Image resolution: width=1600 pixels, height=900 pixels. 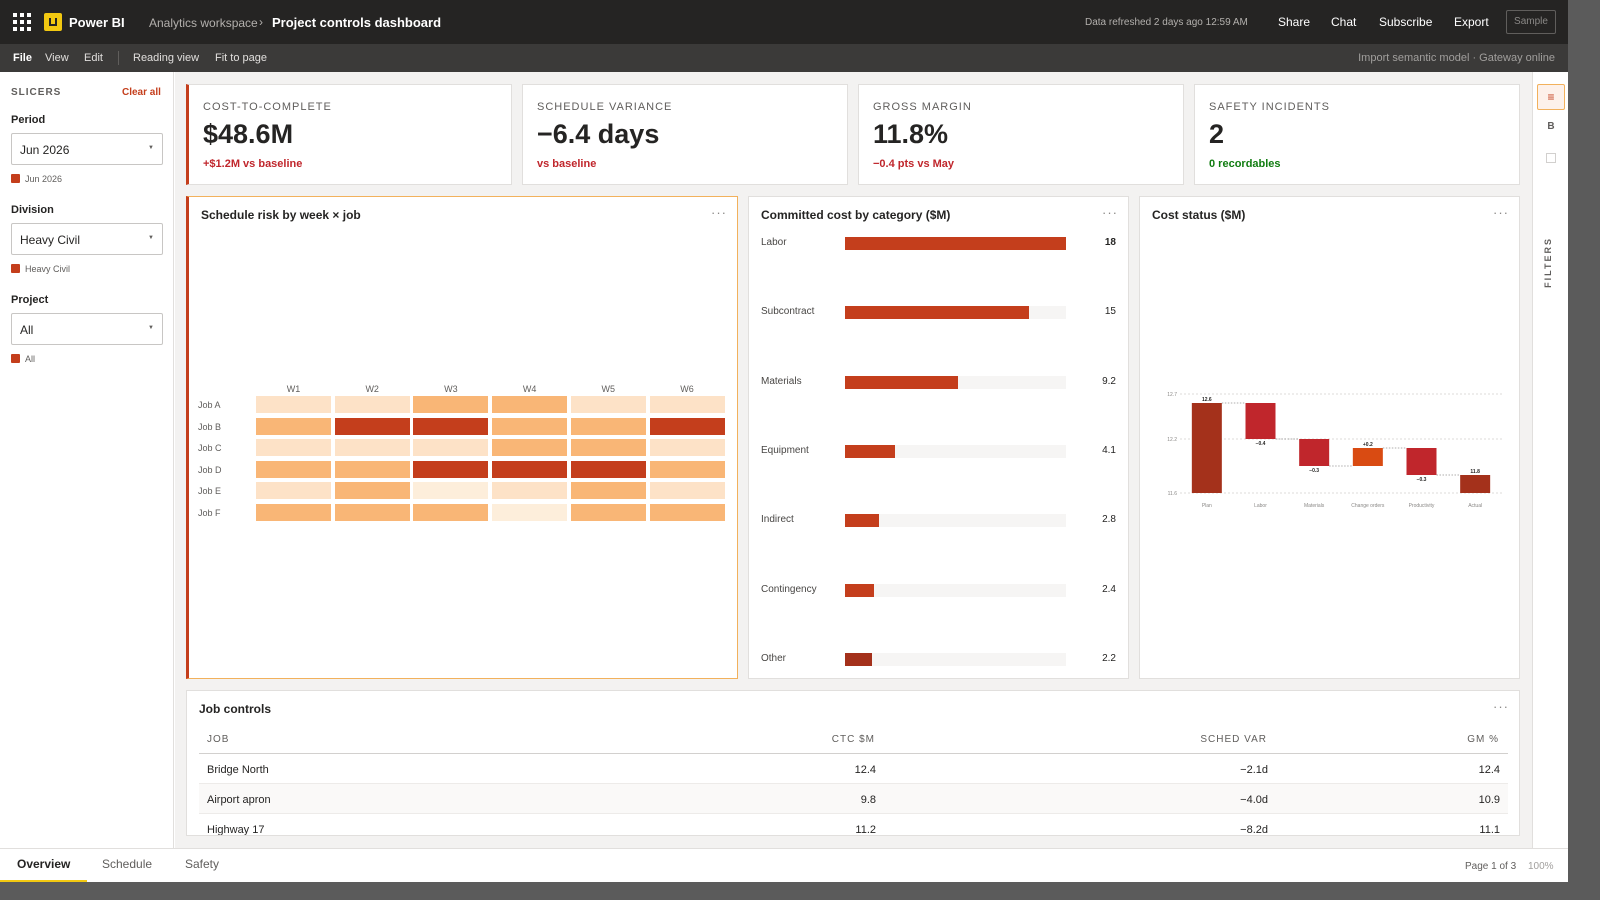 I want to click on table-row: Airport apron 9.8 −4.0d 10.9, so click(x=853, y=799).